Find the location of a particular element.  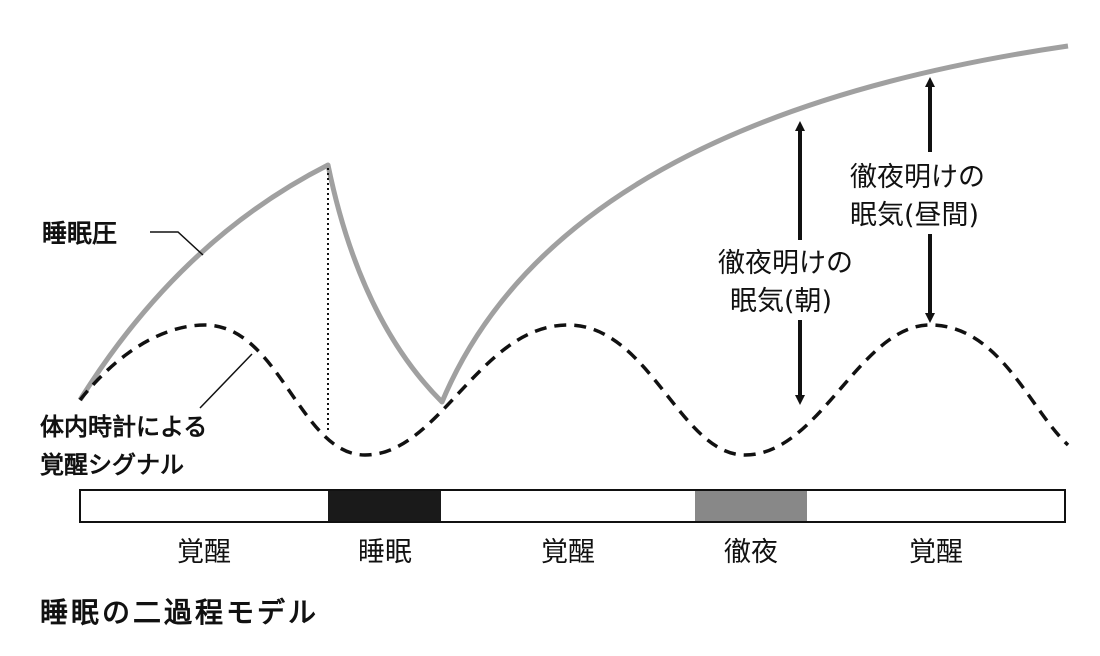

timeline-bar is located at coordinates (572, 506).